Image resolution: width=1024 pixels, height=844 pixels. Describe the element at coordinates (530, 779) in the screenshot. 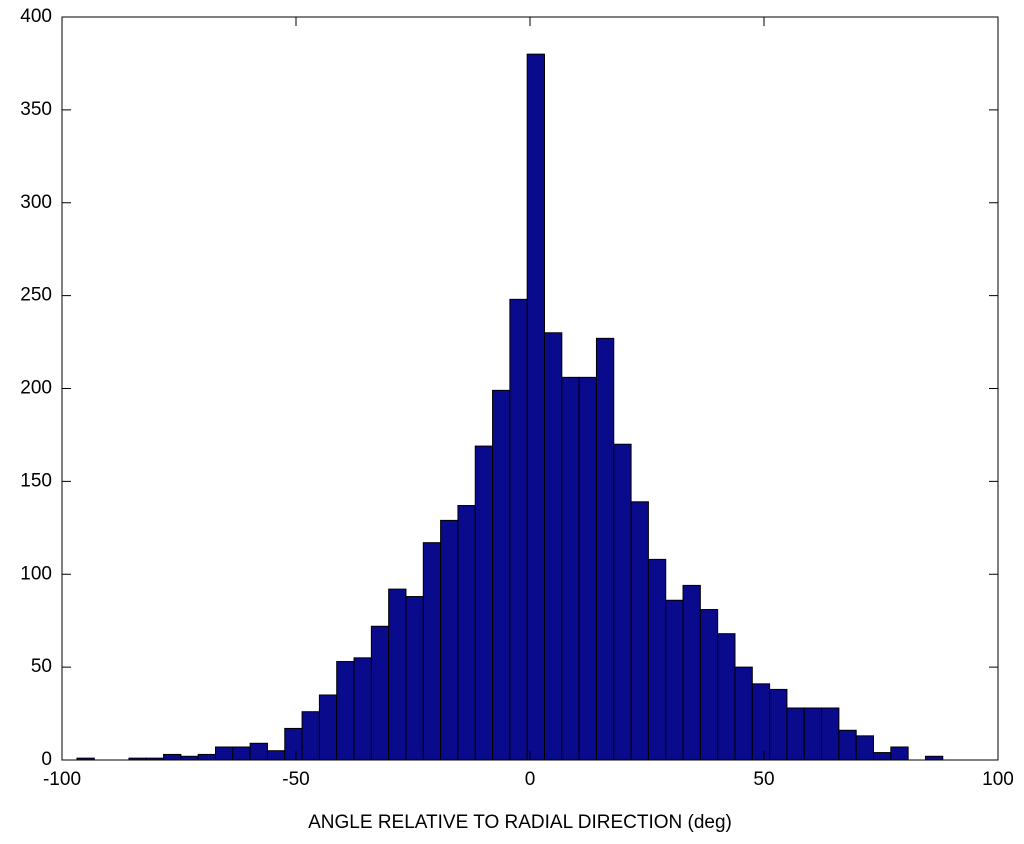

I see `x-tick-label: 0` at that location.